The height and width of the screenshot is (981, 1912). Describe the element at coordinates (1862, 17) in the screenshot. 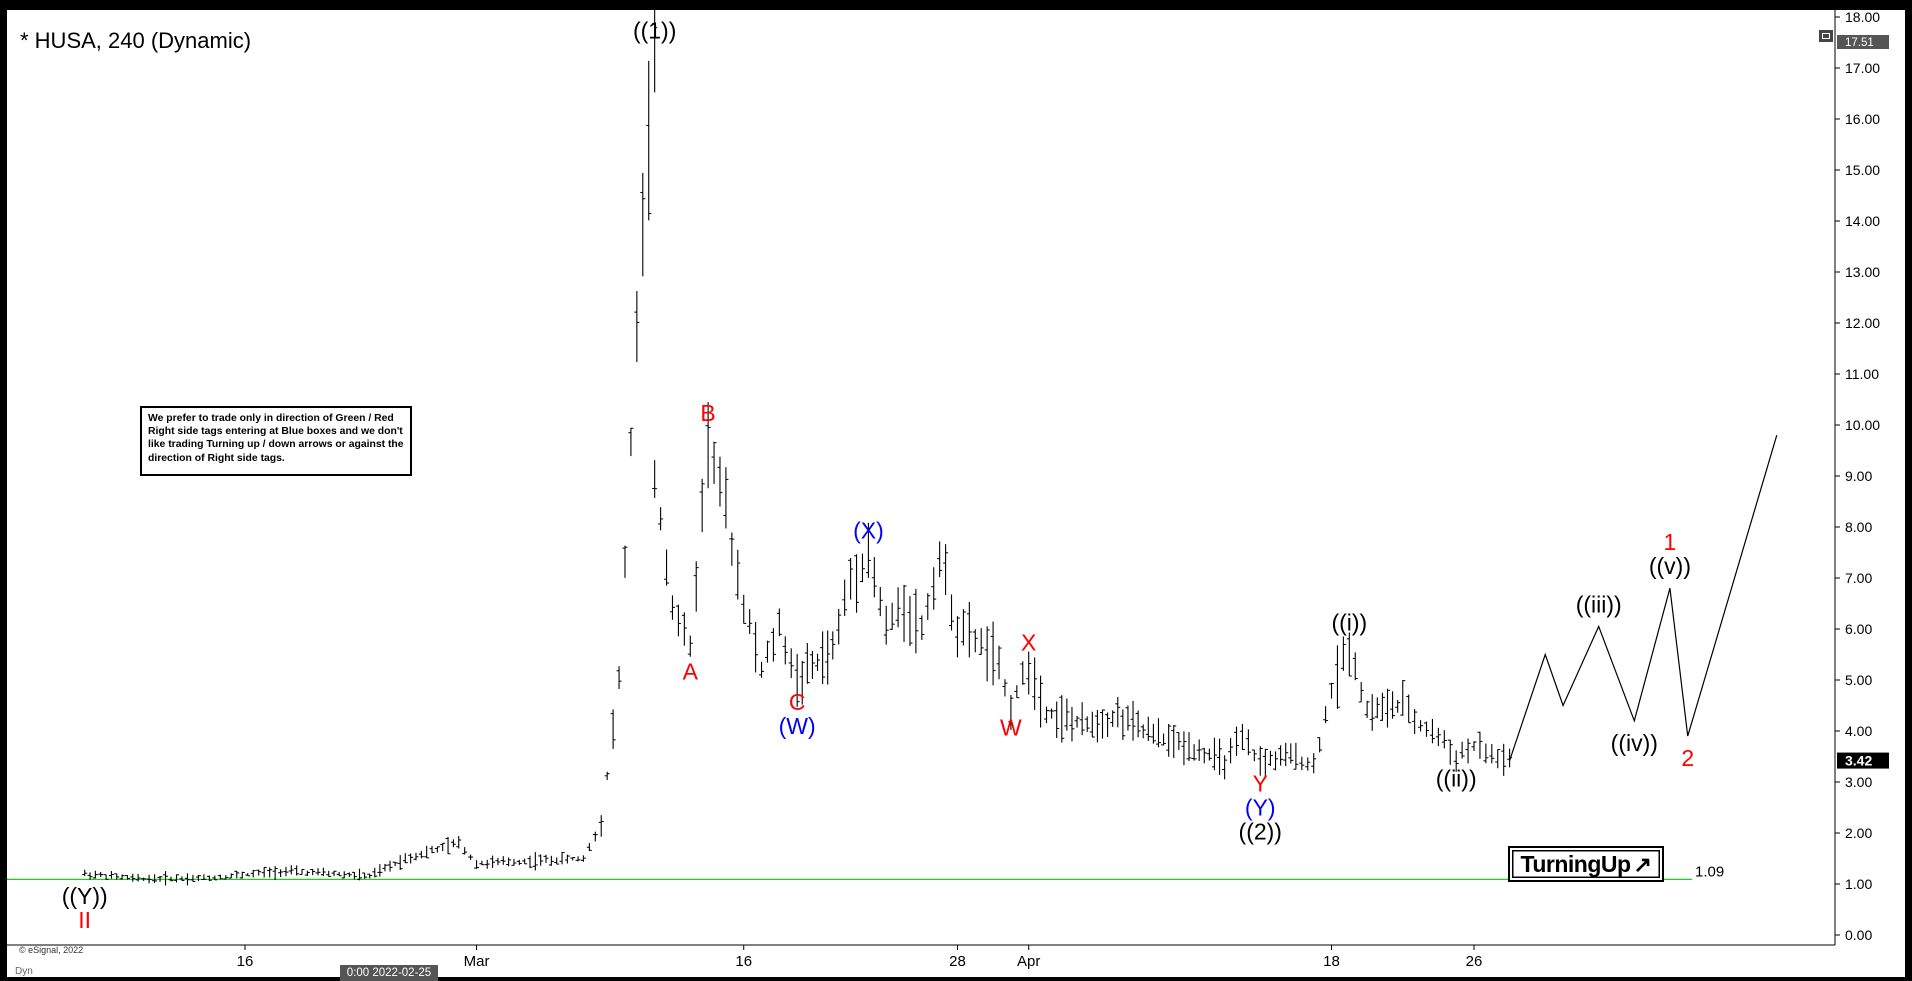

I see `y-tick-label: 18.00` at that location.